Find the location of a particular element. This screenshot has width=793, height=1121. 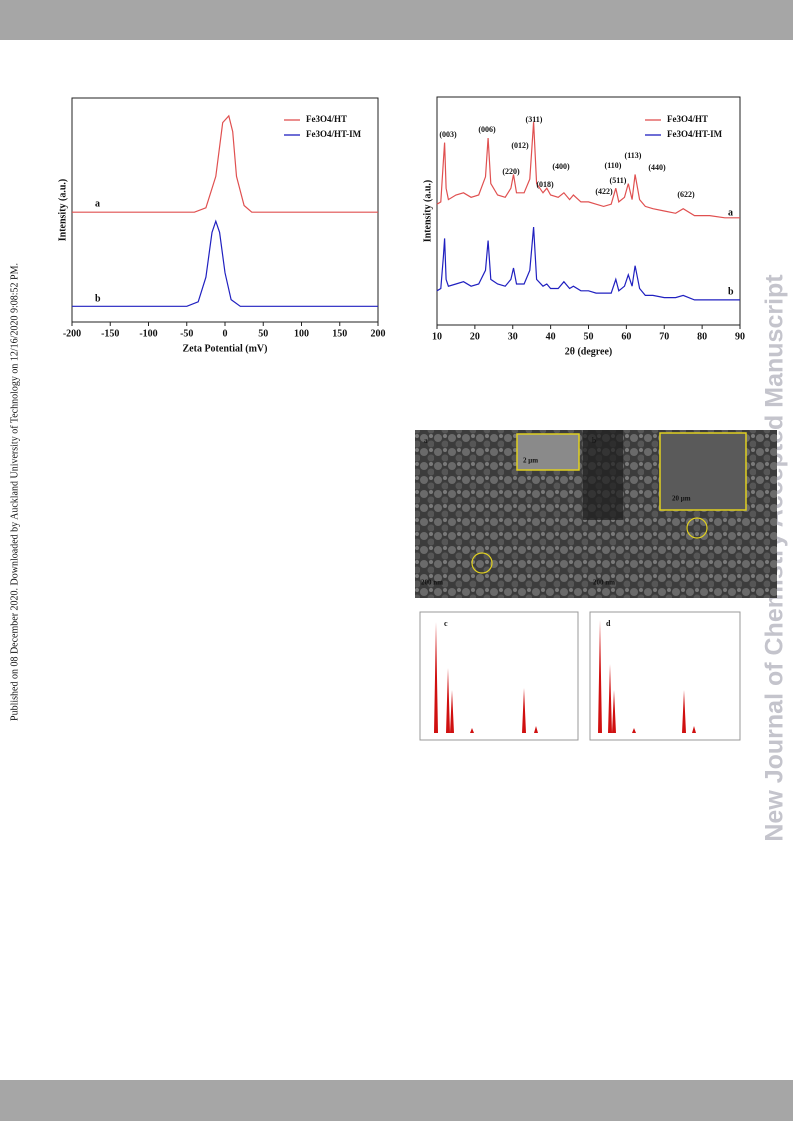

x-tick-label: 40 is located at coordinates (551, 336).